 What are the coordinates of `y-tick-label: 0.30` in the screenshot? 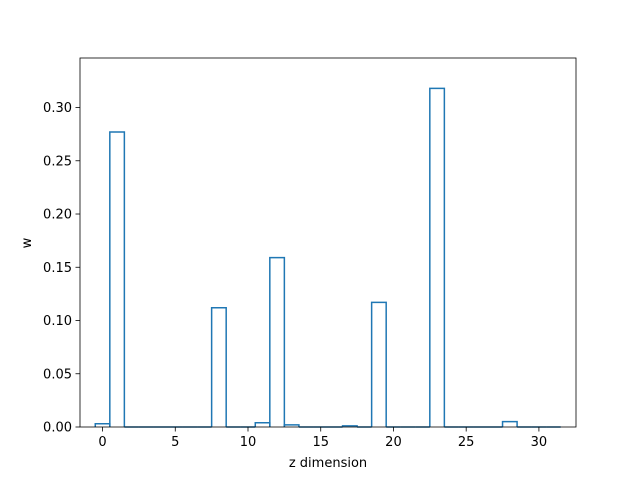 It's located at (57, 108).